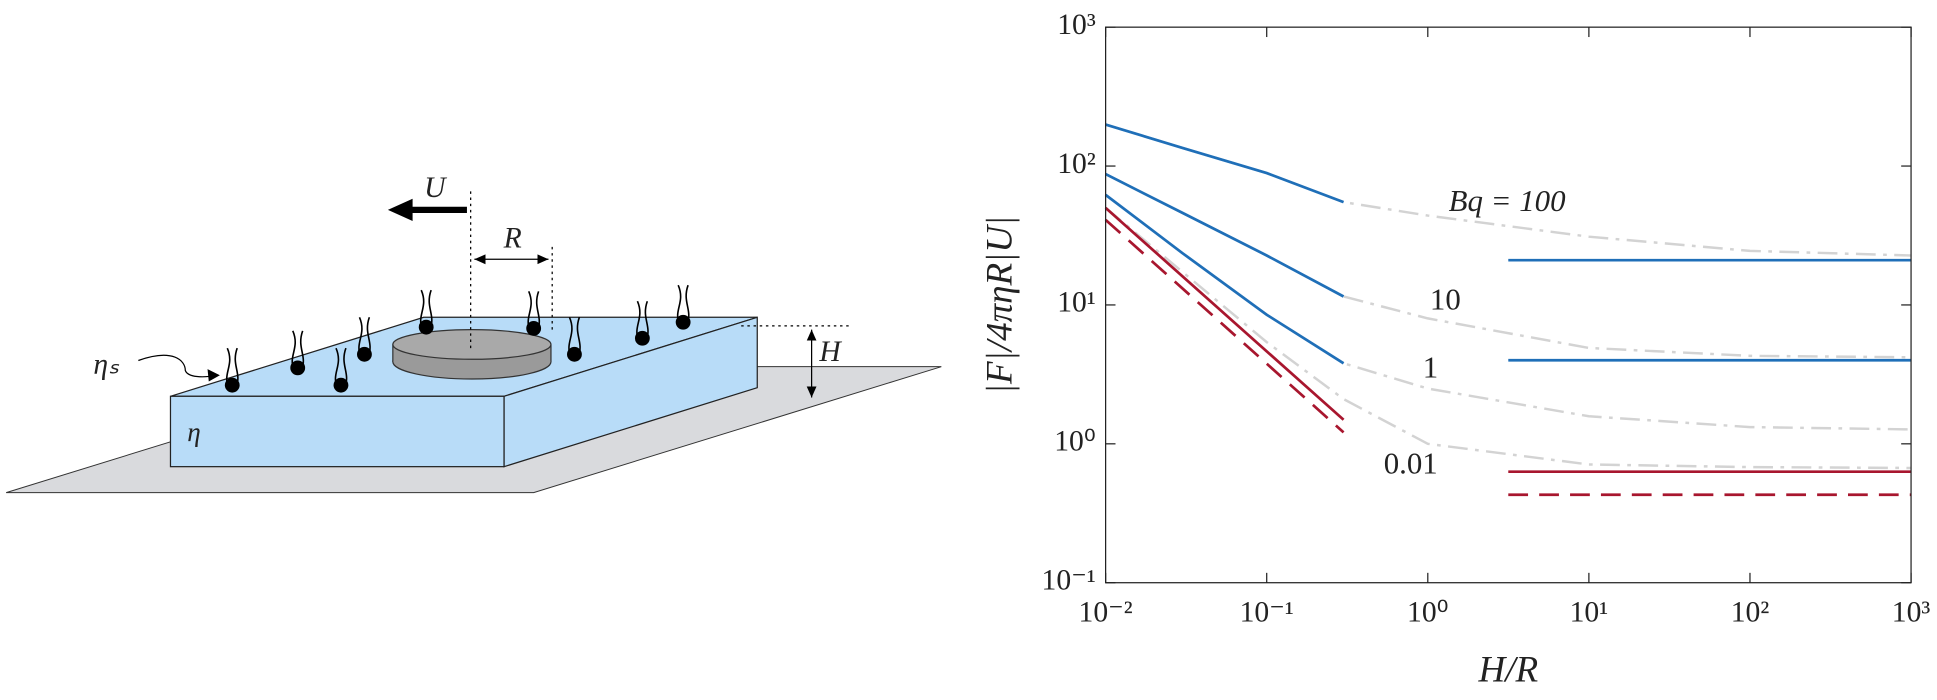 The image size is (1937, 700). What do you see at coordinates (1076, 164) in the screenshot?
I see `y-tick-label: 10²` at bounding box center [1076, 164].